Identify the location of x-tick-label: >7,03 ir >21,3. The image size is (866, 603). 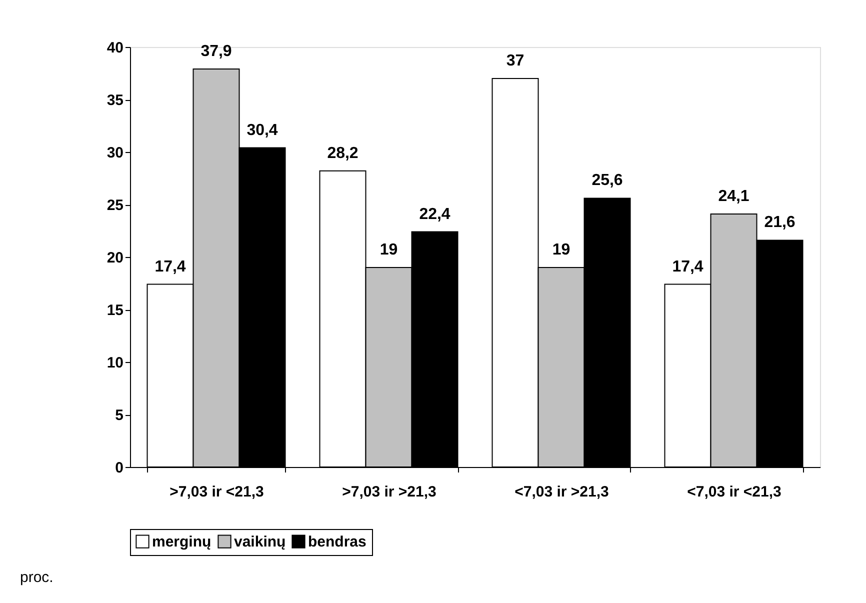
(389, 492).